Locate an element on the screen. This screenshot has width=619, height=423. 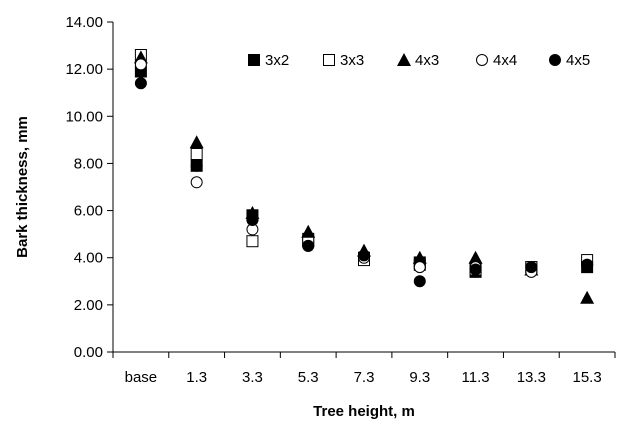
x-axis-title: Tree height, m is located at coordinates (364, 411).